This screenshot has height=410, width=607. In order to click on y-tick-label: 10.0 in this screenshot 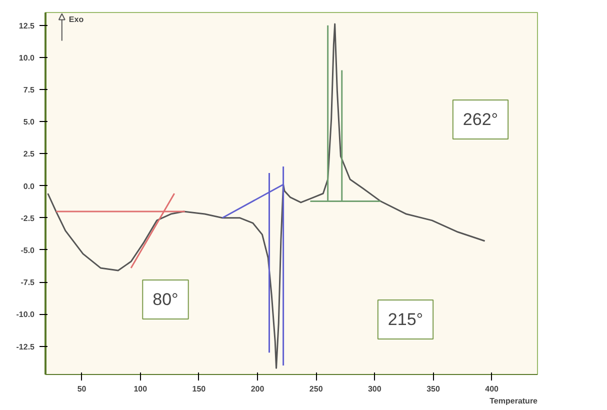, I will do `click(27, 57)`.